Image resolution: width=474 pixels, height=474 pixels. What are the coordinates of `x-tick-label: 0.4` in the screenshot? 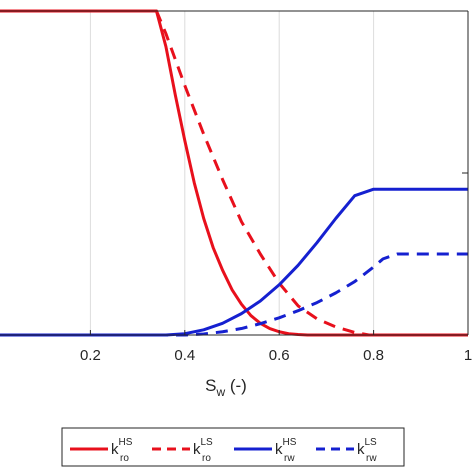 It's located at (184, 355).